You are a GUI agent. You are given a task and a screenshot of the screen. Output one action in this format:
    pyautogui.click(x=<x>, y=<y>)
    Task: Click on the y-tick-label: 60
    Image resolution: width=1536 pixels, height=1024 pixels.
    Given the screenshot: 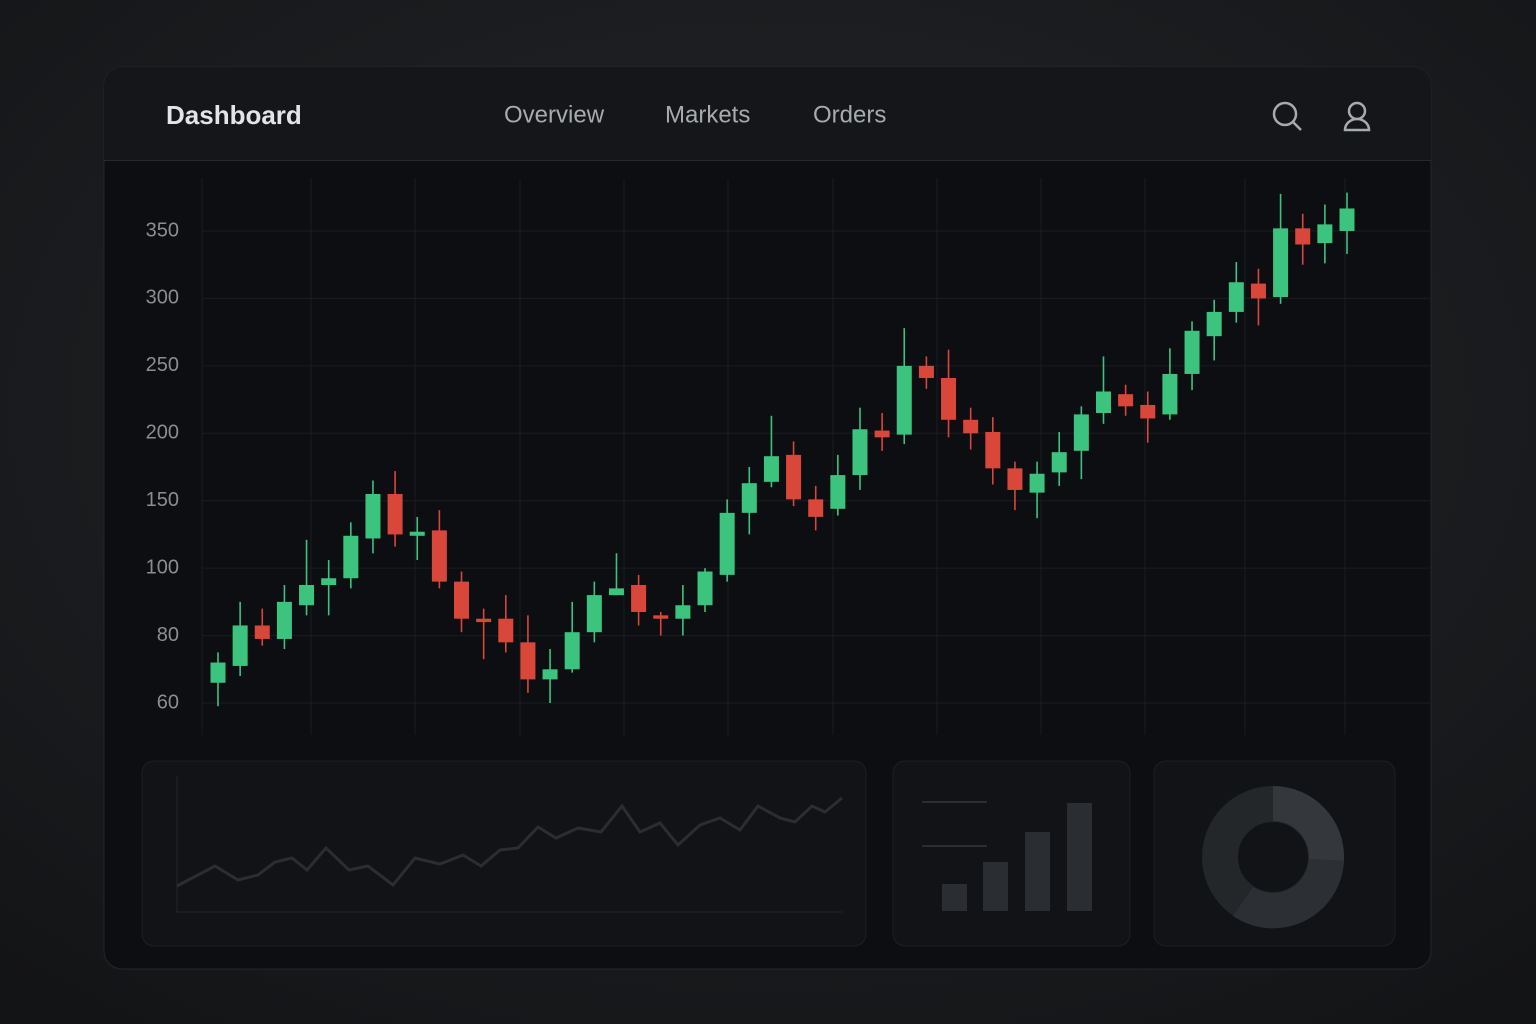 What is the action you would take?
    pyautogui.click(x=168, y=702)
    